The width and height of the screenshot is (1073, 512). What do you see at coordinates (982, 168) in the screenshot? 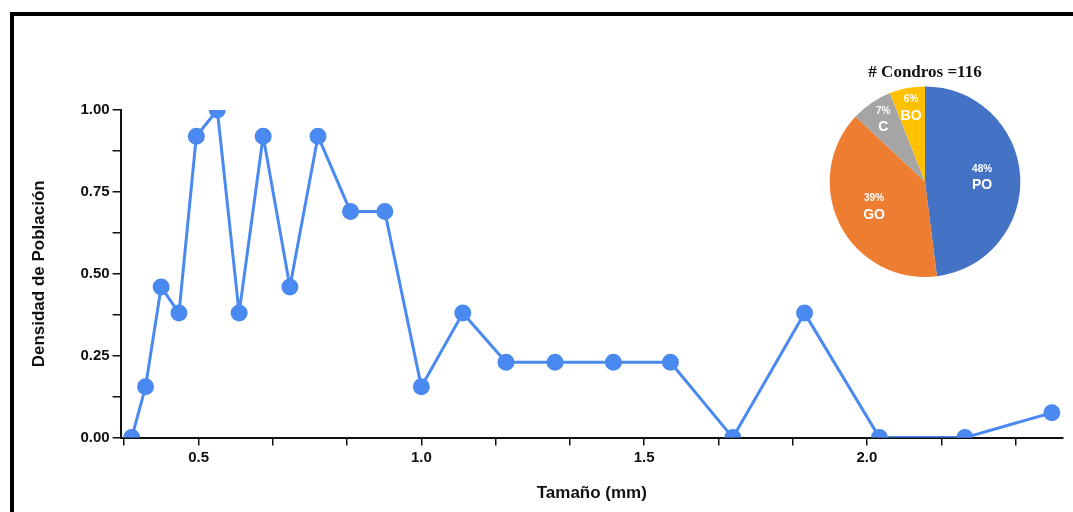
I see `data-label: 48%` at bounding box center [982, 168].